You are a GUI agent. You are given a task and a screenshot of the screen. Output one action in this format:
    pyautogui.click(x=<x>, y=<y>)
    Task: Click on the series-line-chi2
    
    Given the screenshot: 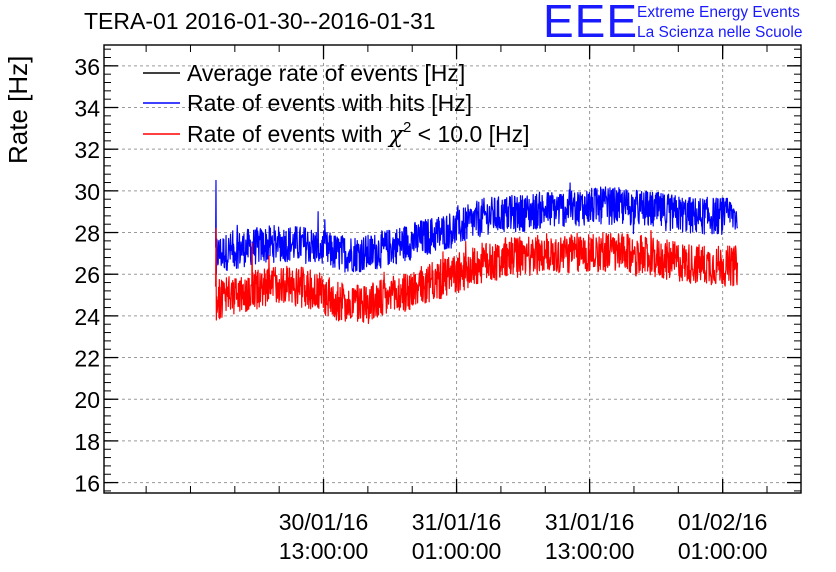 What is the action you would take?
    pyautogui.click(x=477, y=276)
    